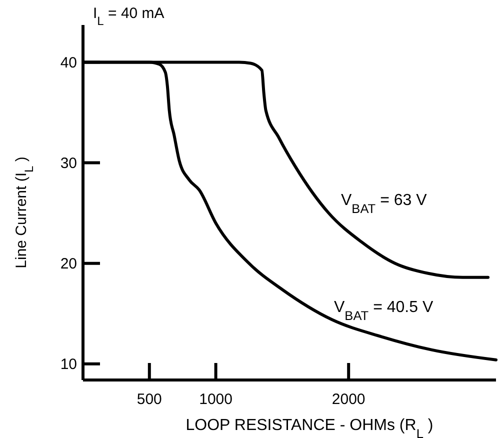 This screenshot has width=498, height=438. Describe the element at coordinates (68, 63) in the screenshot. I see `y-tick-label: 40` at that location.